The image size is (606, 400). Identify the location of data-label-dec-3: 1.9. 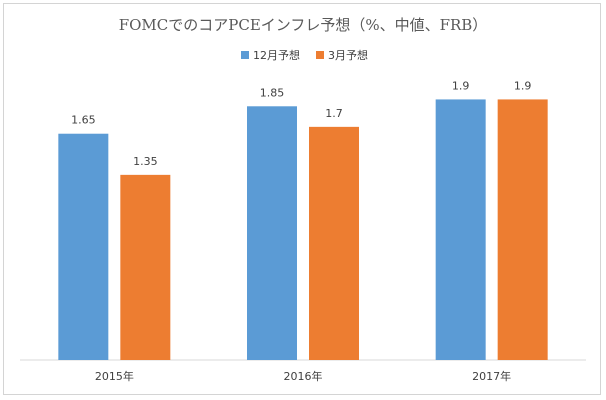
(461, 85).